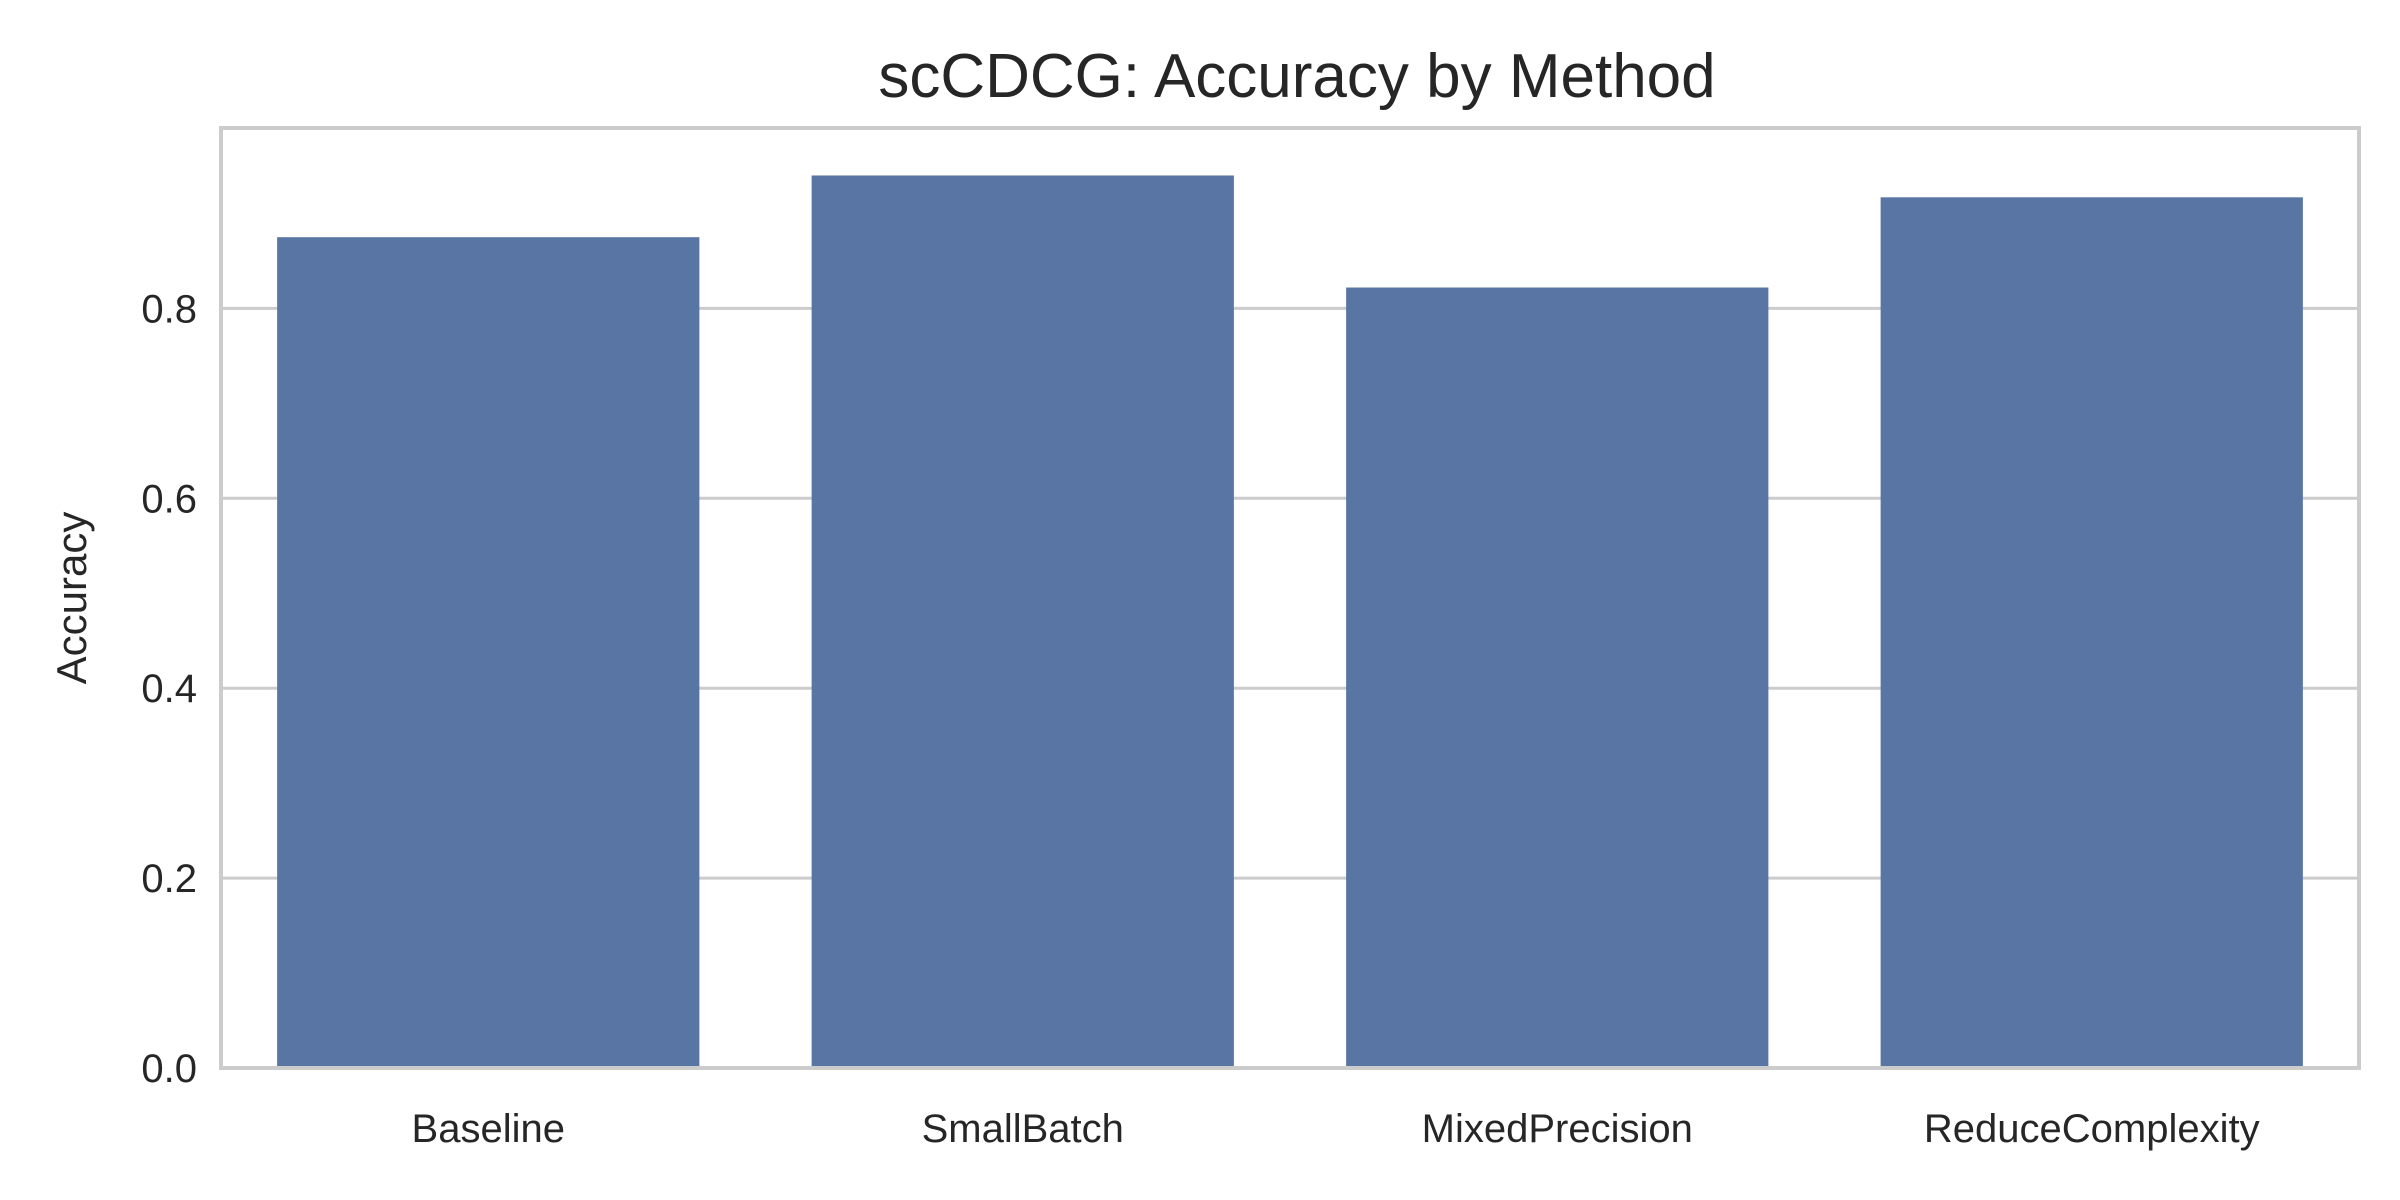 This screenshot has width=2400, height=1200. Describe the element at coordinates (1557, 677) in the screenshot. I see `bar-mixedprecision` at that location.